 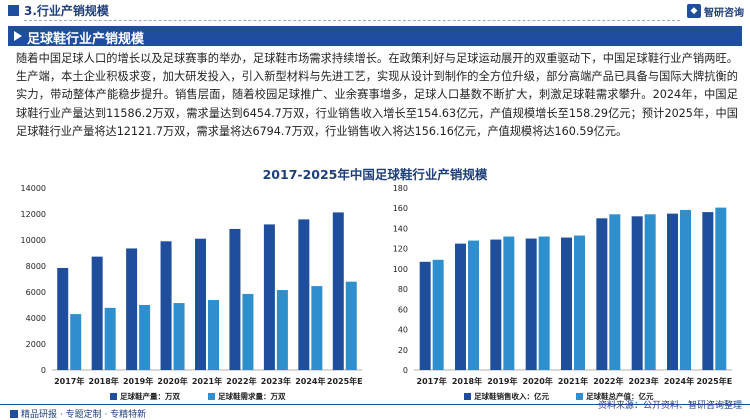 I want to click on legend-label: 足球鞋需求量：万双, so click(x=252, y=395).